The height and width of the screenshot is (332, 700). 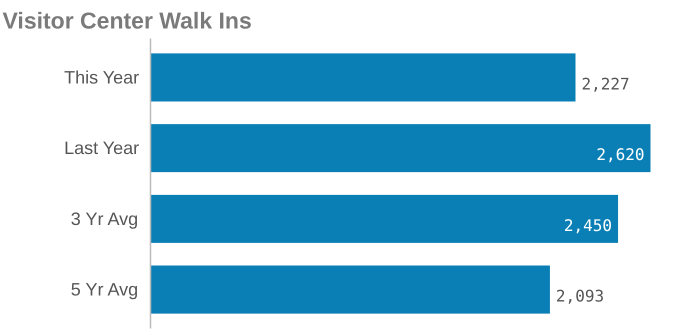 I want to click on data-label: 2,620, so click(x=620, y=154).